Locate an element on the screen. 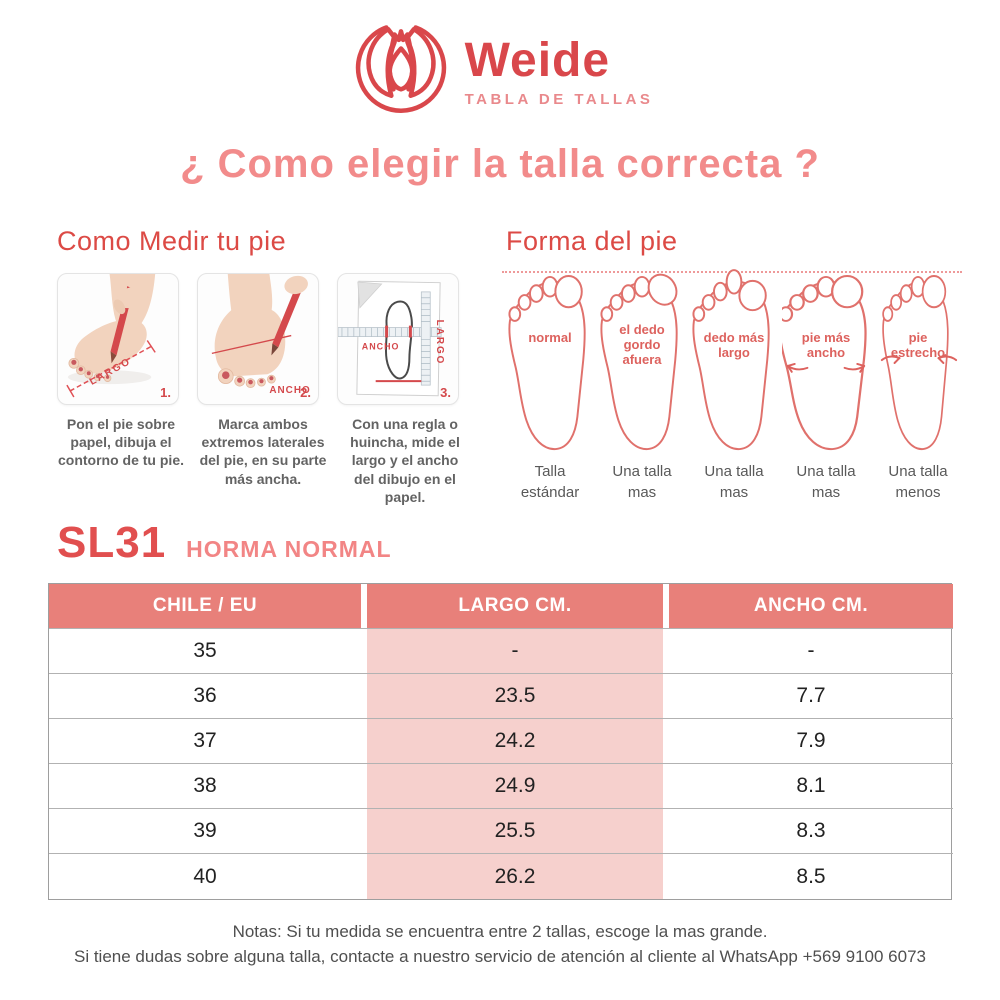 The image size is (1000, 1000). foot-figure-pie-mas-ancho: pie más ancho Una talla mas is located at coordinates (826, 386).